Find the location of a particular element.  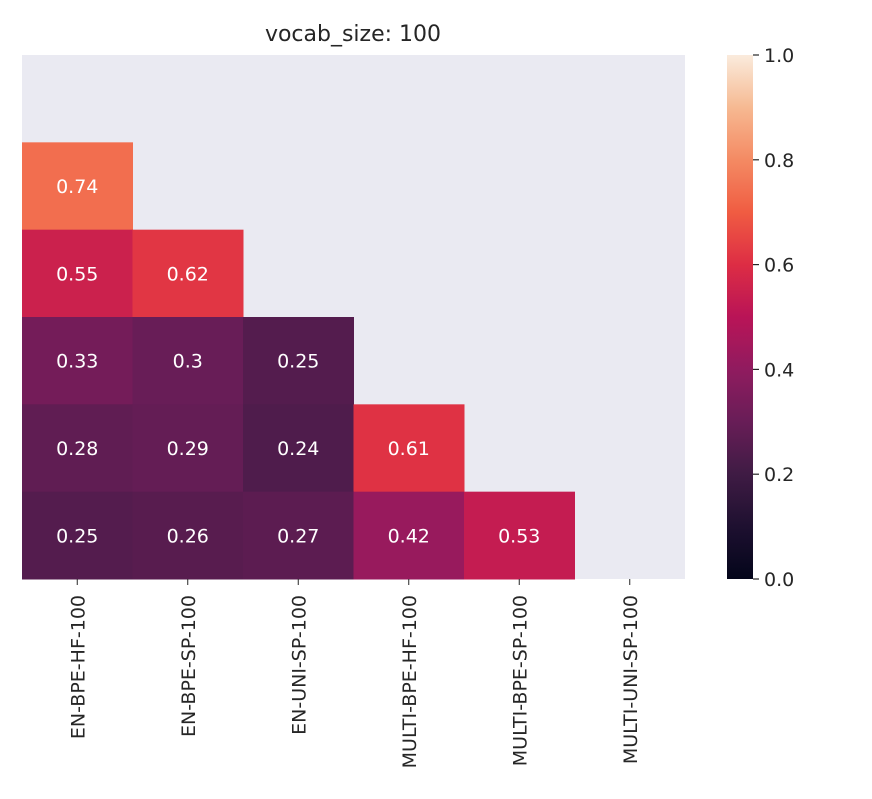

cell-value-label: 0.74 is located at coordinates (77, 187).